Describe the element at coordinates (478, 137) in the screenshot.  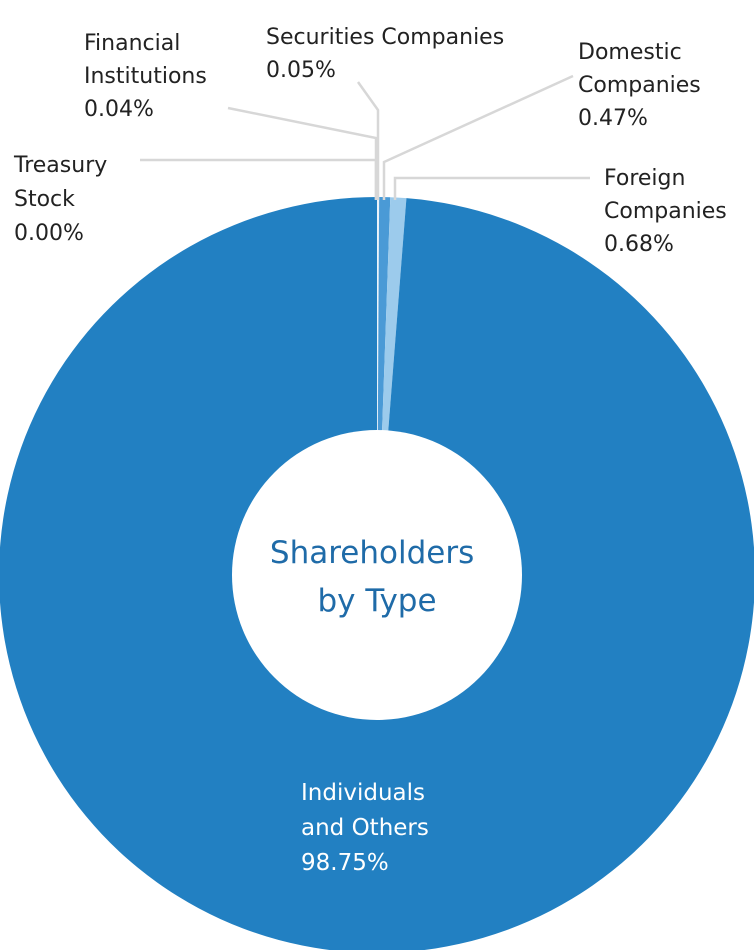
I see `leader-line-domestic` at that location.